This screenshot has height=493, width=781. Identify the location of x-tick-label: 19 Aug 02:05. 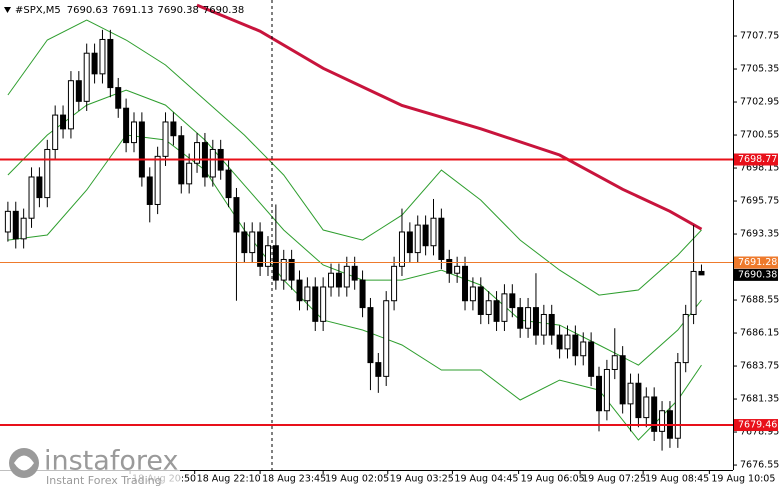
(357, 479).